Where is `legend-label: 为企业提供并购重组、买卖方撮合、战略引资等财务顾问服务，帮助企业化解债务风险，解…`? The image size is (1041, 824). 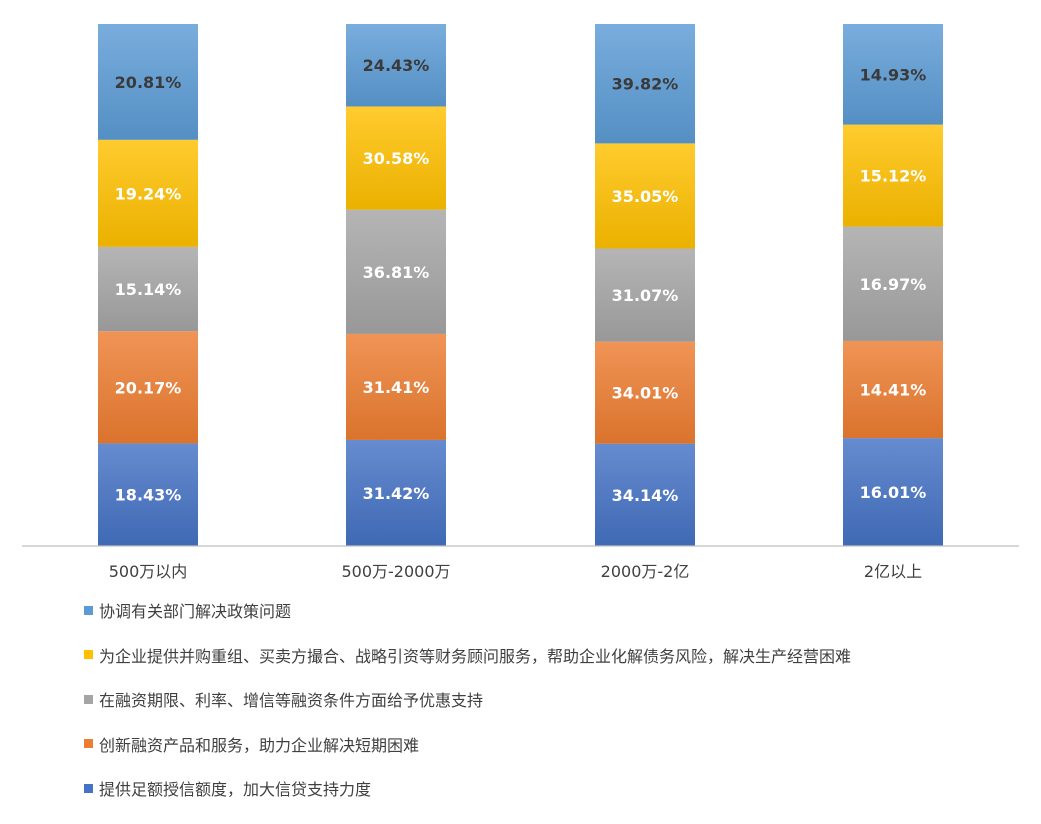
legend-label: 为企业提供并购重组、买卖方撮合、战略引资等财务顾问服务，帮助企业化解债务风险，解… is located at coordinates (475, 656).